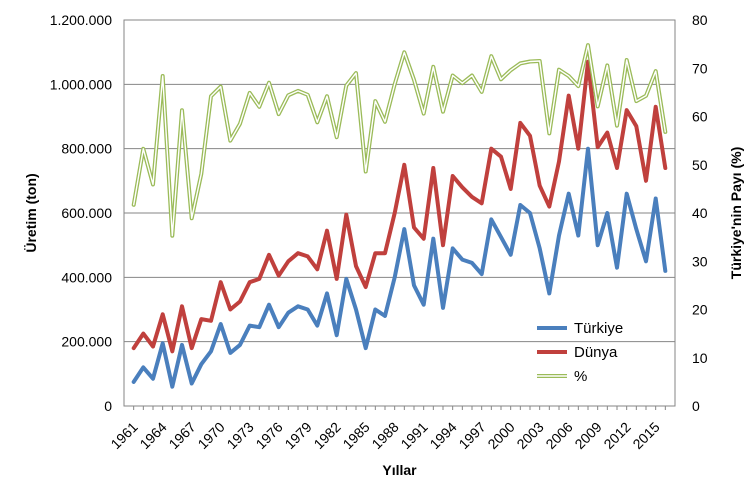 Image resolution: width=756 pixels, height=485 pixels. I want to click on x-tick-label: 2006, so click(558, 435).